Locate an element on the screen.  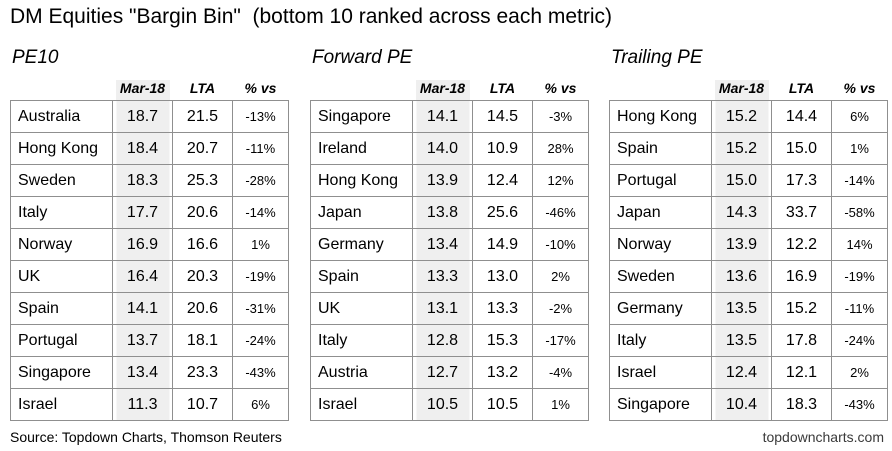
lta-cell: 20.6 is located at coordinates (202, 212).